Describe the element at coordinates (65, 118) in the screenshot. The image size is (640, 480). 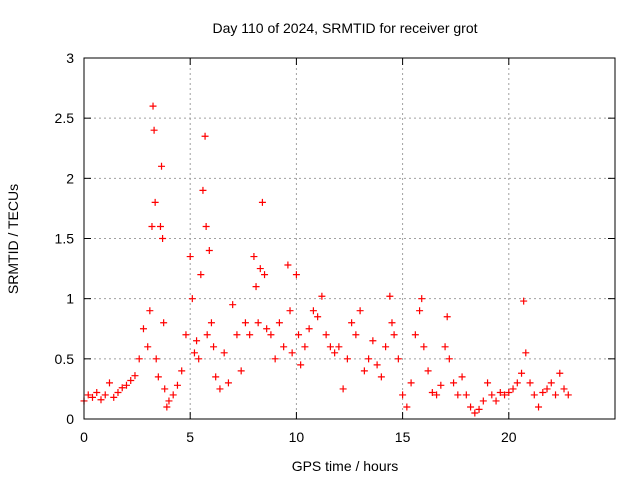
I see `y-tick-label: 2.5` at that location.